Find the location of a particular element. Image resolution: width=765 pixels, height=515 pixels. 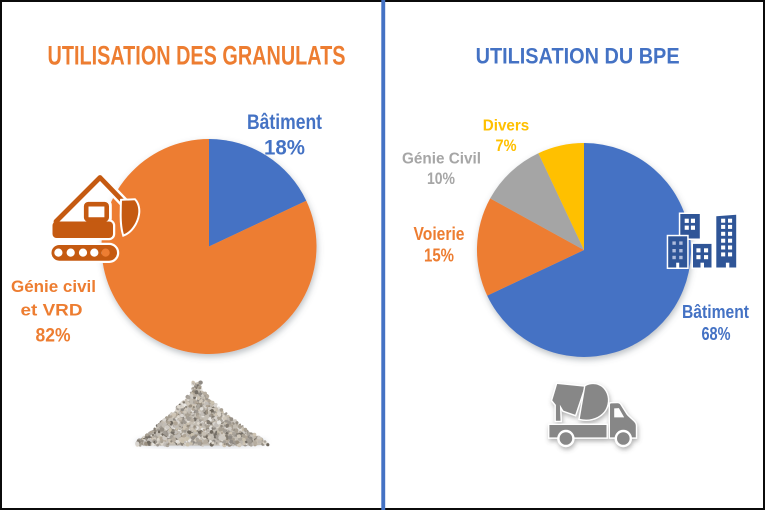

svg-text: Génie Civil is located at coordinates (441, 159).